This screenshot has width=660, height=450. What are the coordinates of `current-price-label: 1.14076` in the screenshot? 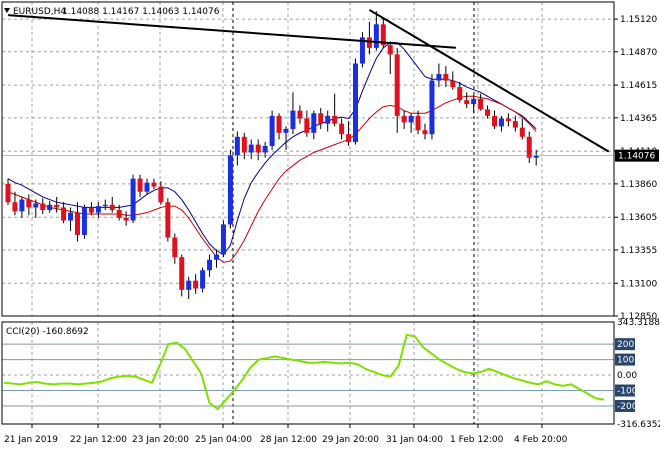 It's located at (636, 157).